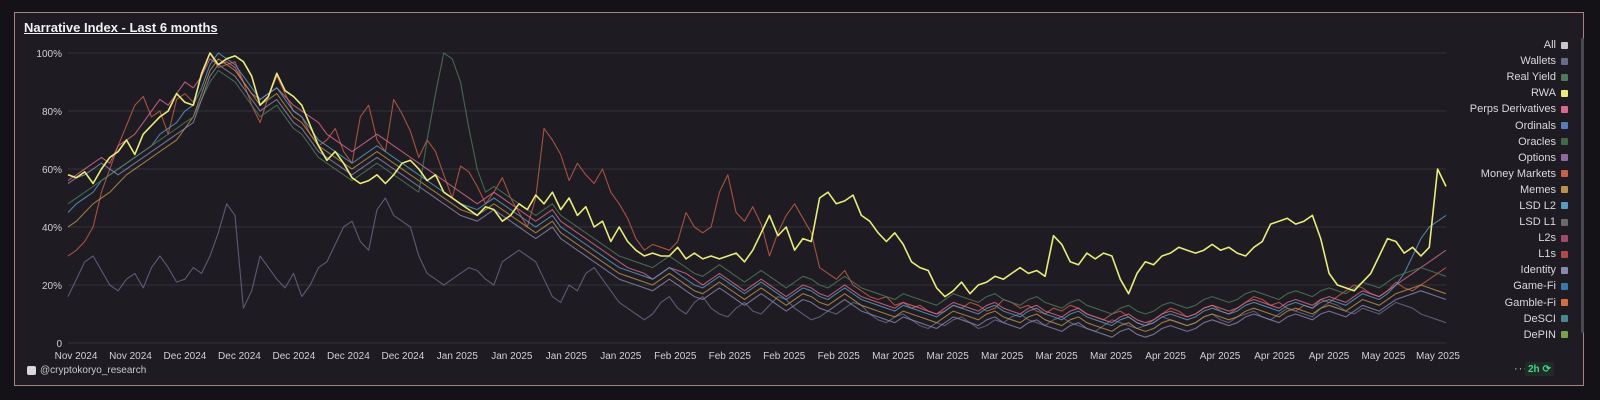 Image resolution: width=1600 pixels, height=400 pixels. I want to click on more-options-icon: ···, so click(1521, 369).